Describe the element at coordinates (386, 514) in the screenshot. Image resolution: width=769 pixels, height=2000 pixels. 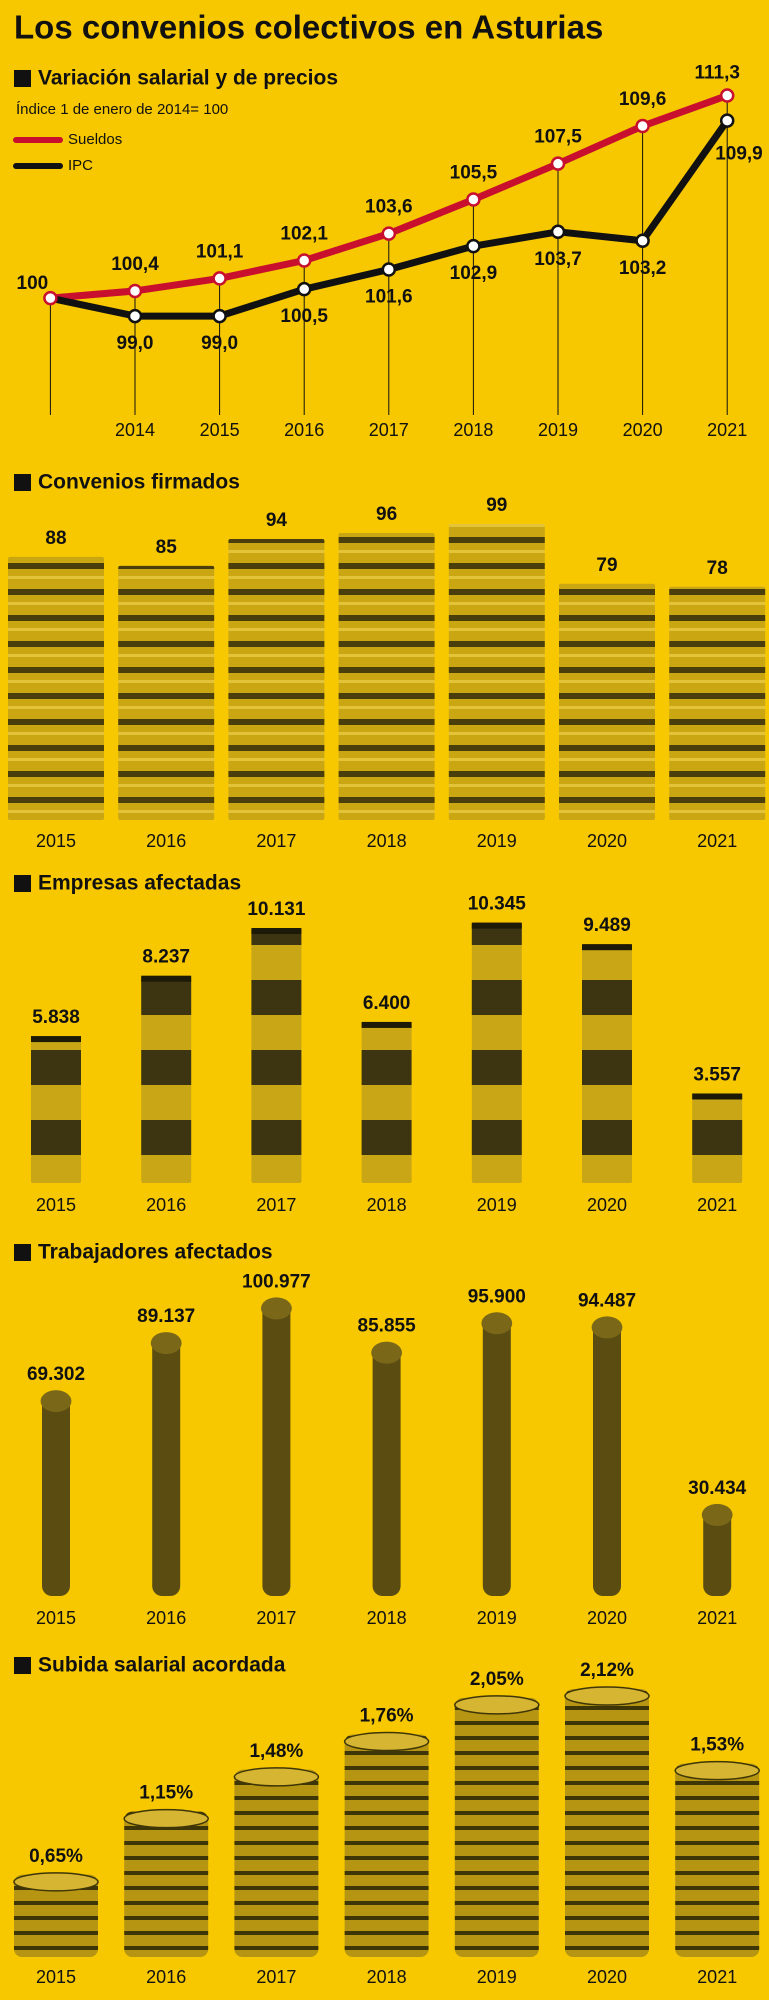
I see `value-label: 96` at that location.